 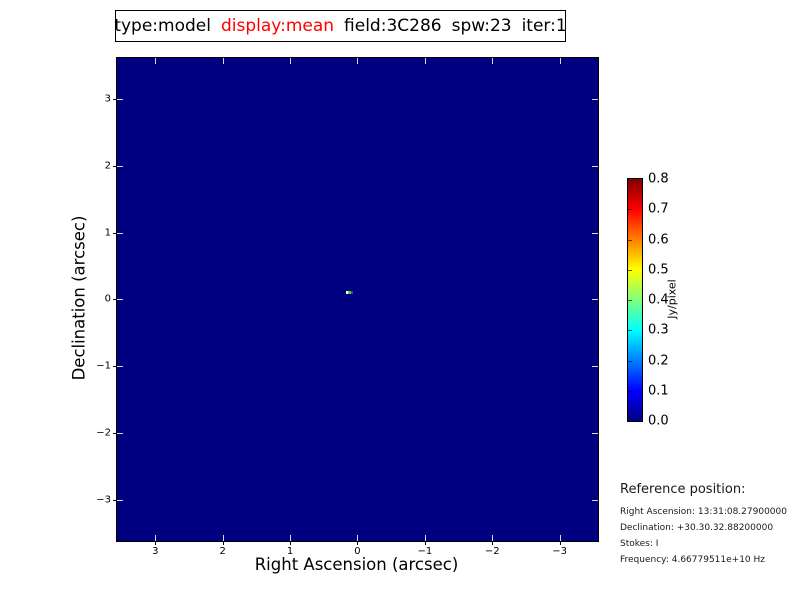 What do you see at coordinates (107, 166) in the screenshot?
I see `y-tick-label: 2` at bounding box center [107, 166].